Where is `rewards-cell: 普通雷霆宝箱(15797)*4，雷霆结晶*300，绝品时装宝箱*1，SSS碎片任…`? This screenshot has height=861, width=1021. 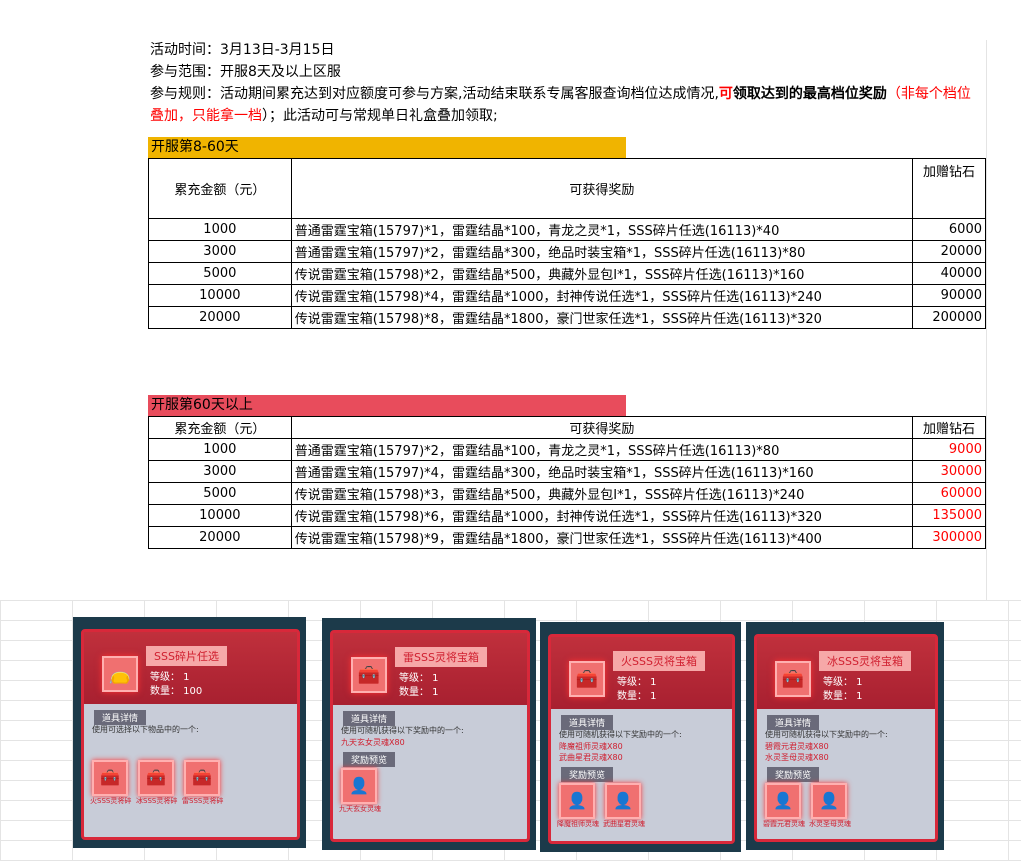 rewards-cell: 普通雷霆宝箱(15797)*4，雷霆结晶*300，绝品时装宝箱*1，SSS碎片任… is located at coordinates (602, 471).